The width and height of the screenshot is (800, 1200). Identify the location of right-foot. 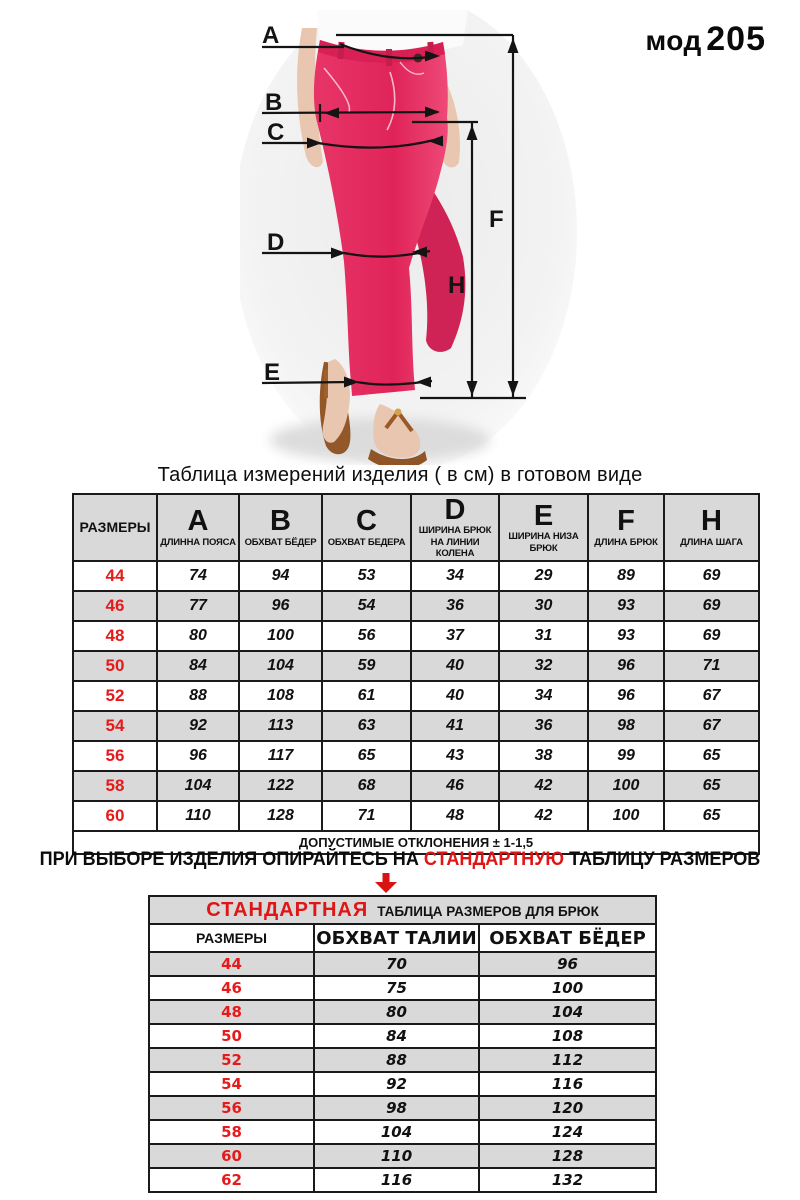
(397, 431).